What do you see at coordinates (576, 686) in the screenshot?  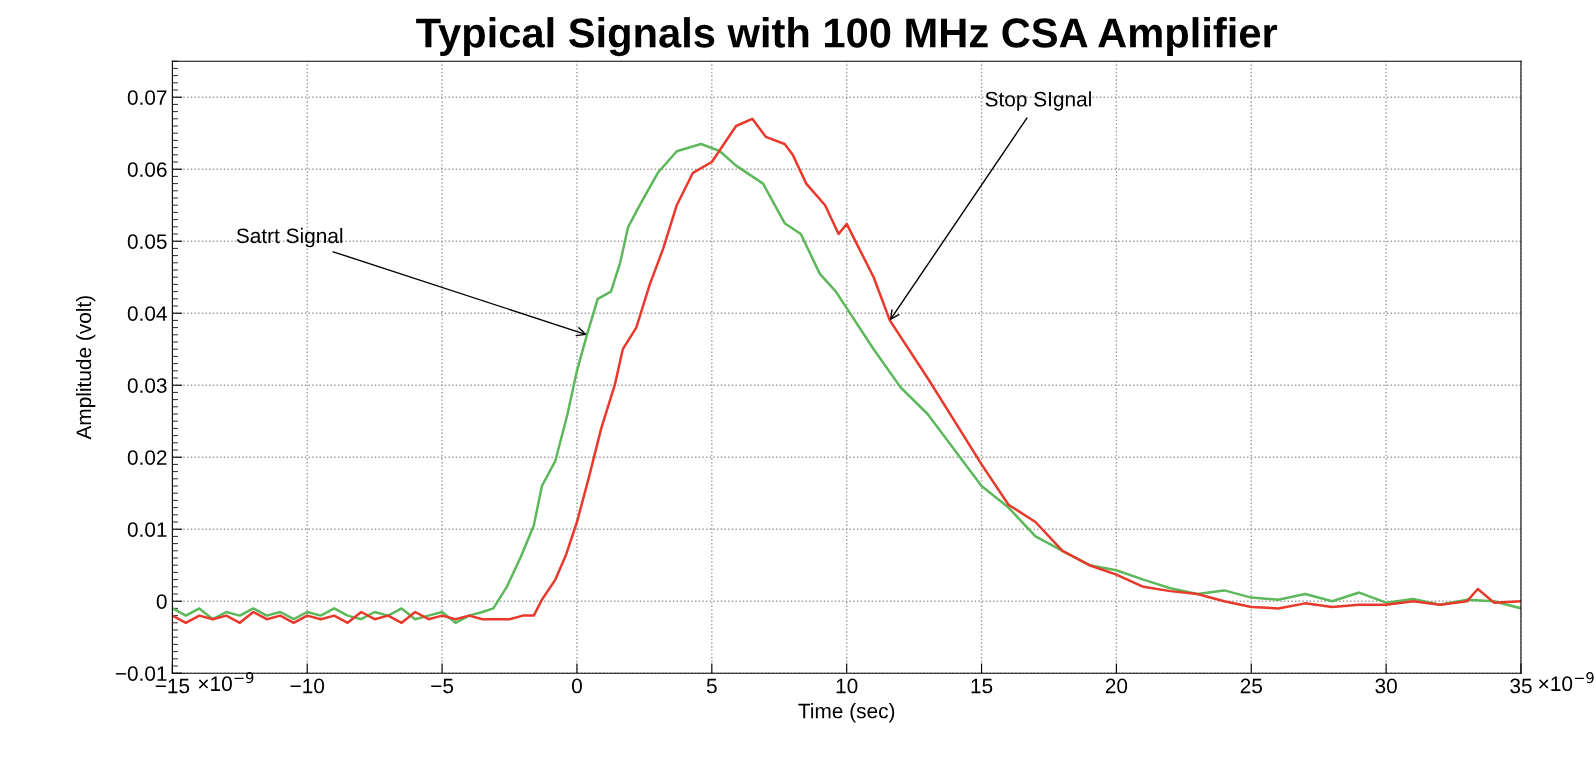 I see `x-tick-label: 0` at bounding box center [576, 686].